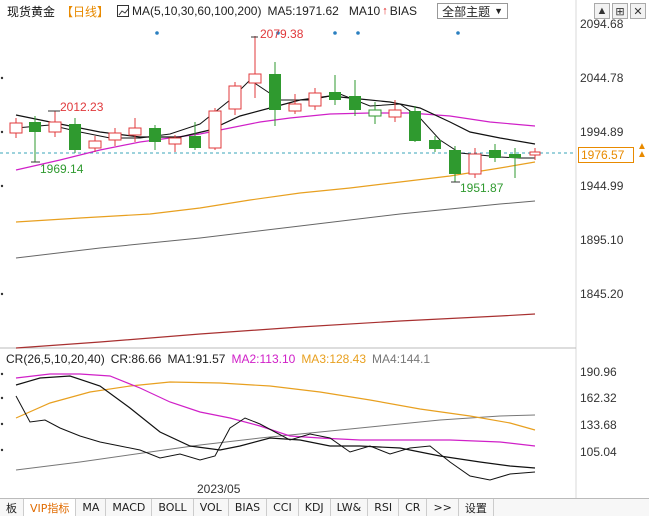  What do you see at coordinates (123, 11) in the screenshot?
I see `indicator-icon` at bounding box center [123, 11].